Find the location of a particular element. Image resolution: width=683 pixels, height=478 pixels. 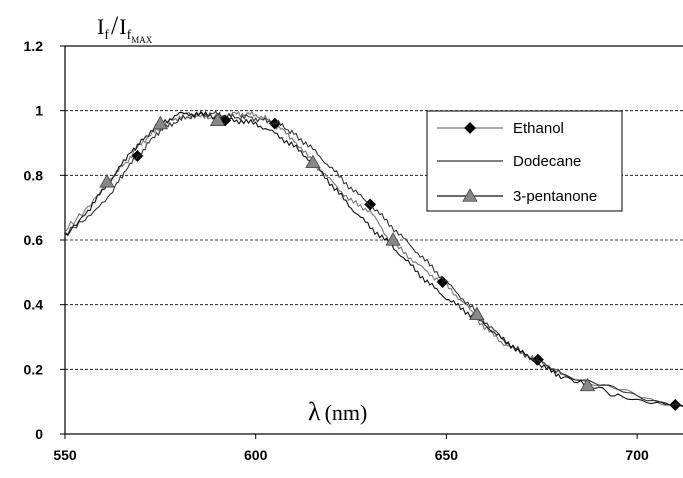

x-tick-label-0: 550 is located at coordinates (65, 455).